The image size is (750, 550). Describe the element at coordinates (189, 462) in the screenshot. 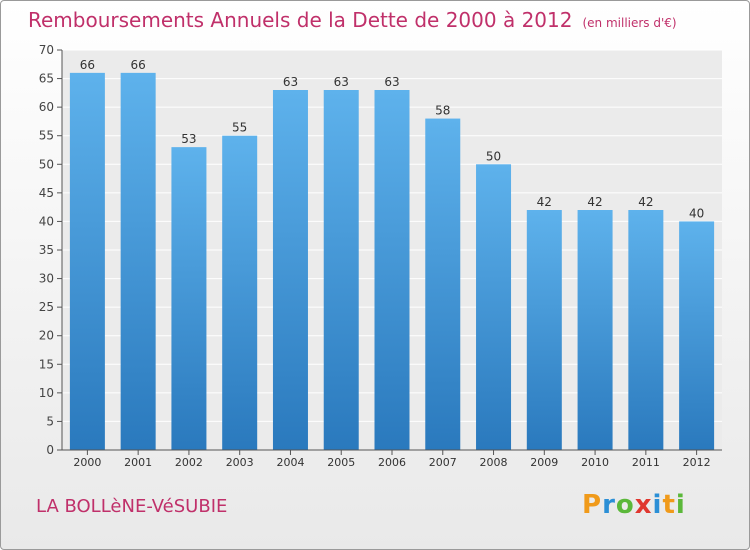

I see `x-tick-label: 2002` at that location.